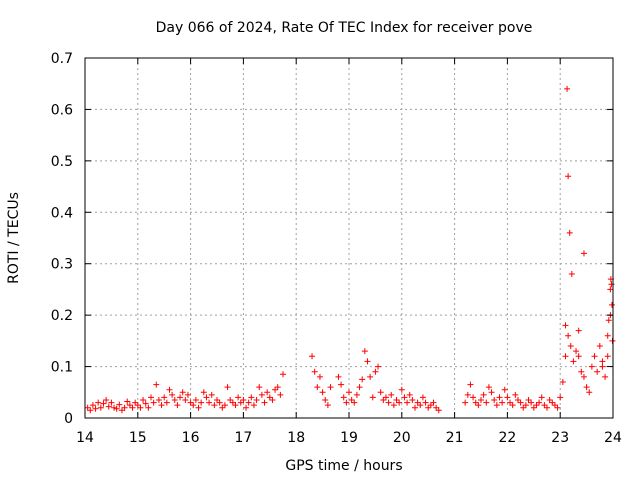 The image size is (640, 480). Describe the element at coordinates (62, 213) in the screenshot. I see `y-tick-label: 0.4` at that location.